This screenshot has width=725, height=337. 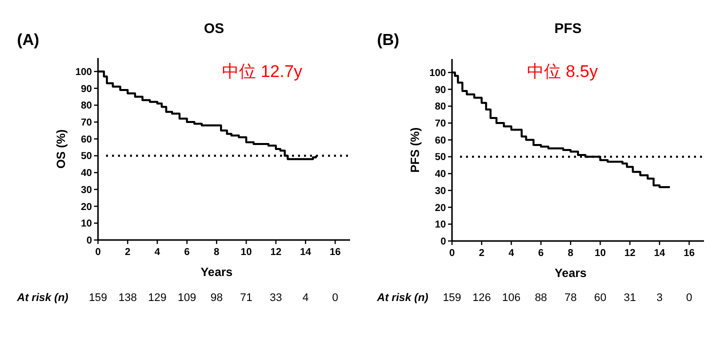 What do you see at coordinates (246, 298) in the screenshot?
I see `text: 71` at bounding box center [246, 298].